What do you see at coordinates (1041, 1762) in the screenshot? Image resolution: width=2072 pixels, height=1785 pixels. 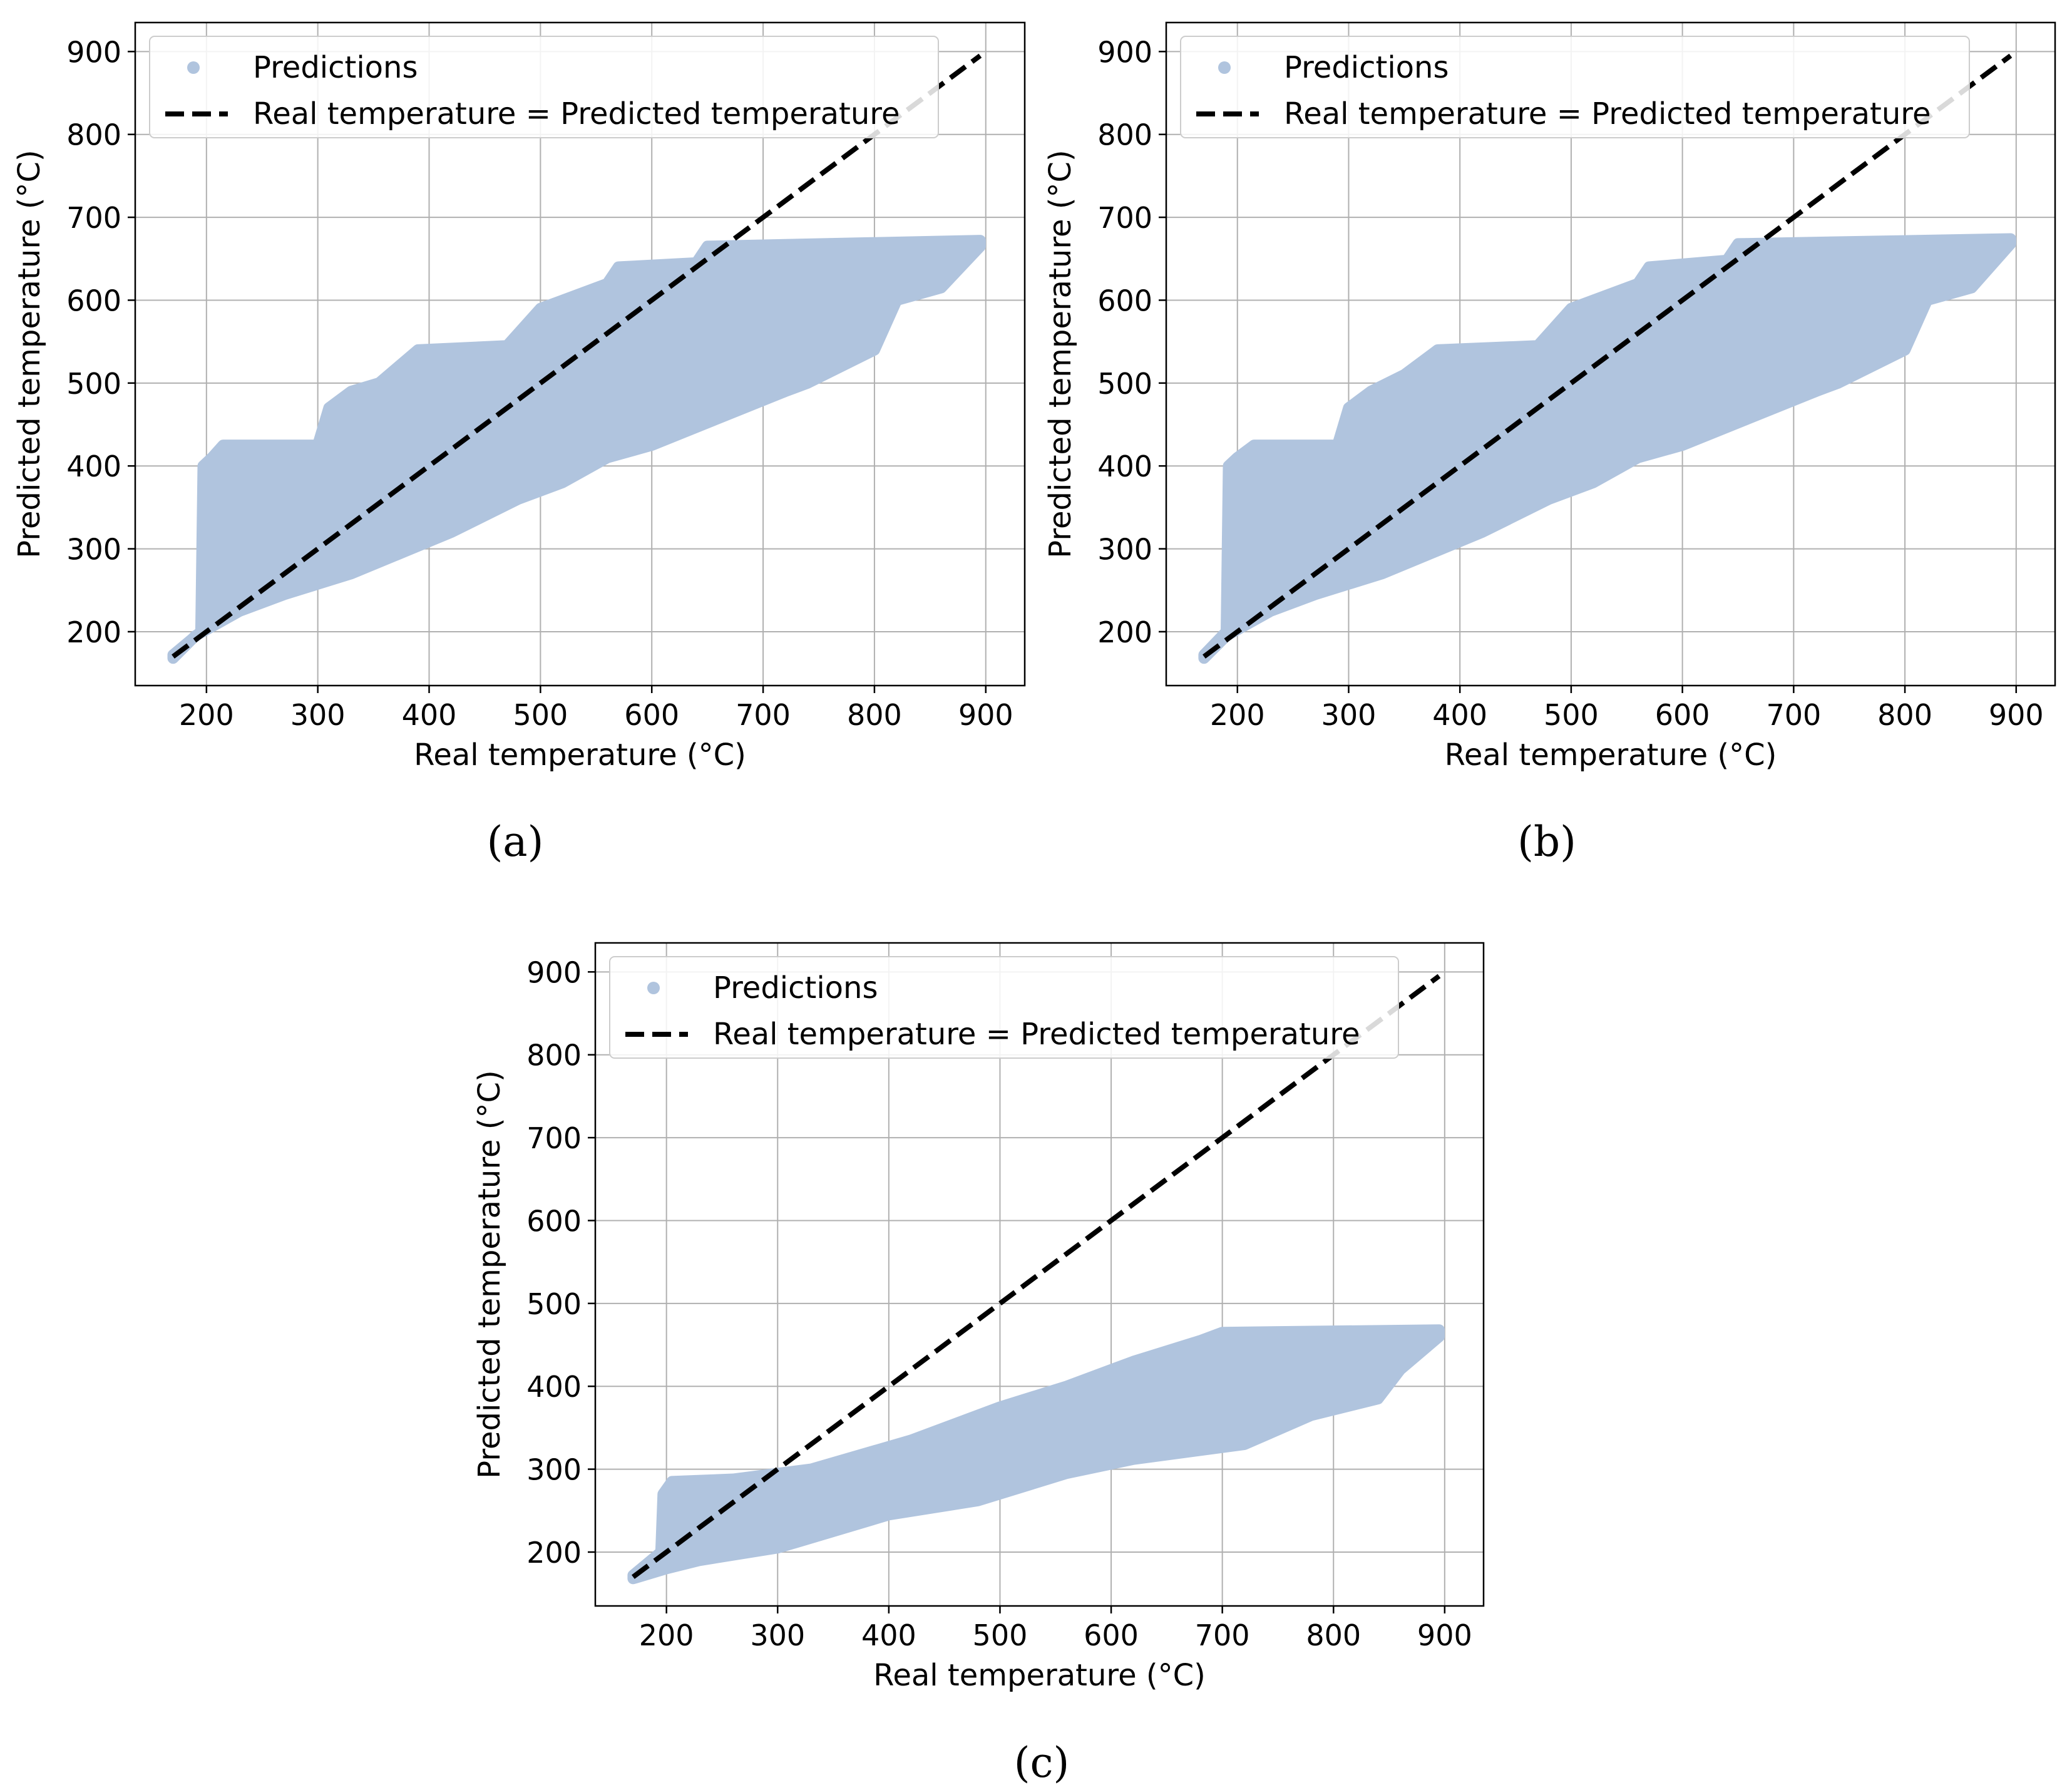 I see `panel-caption: (c)` at bounding box center [1041, 1762].